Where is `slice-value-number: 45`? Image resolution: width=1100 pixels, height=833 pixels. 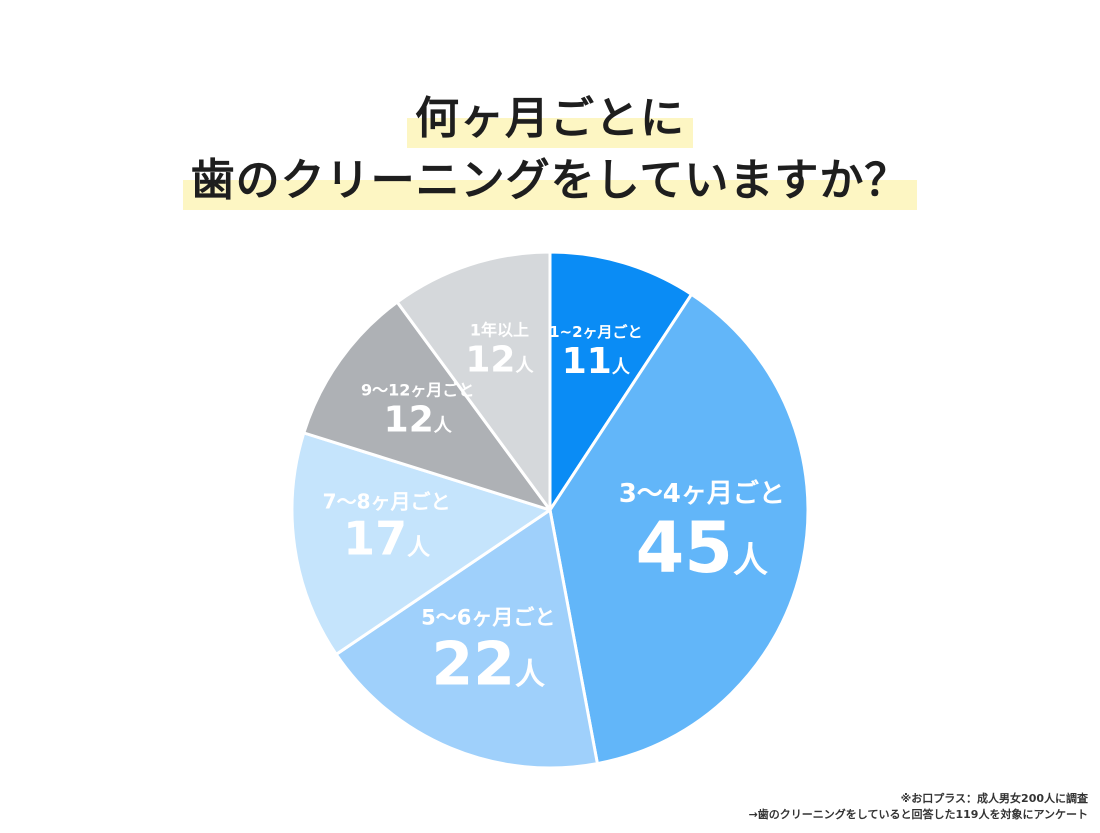 slice-value-number: 45 is located at coordinates (684, 548).